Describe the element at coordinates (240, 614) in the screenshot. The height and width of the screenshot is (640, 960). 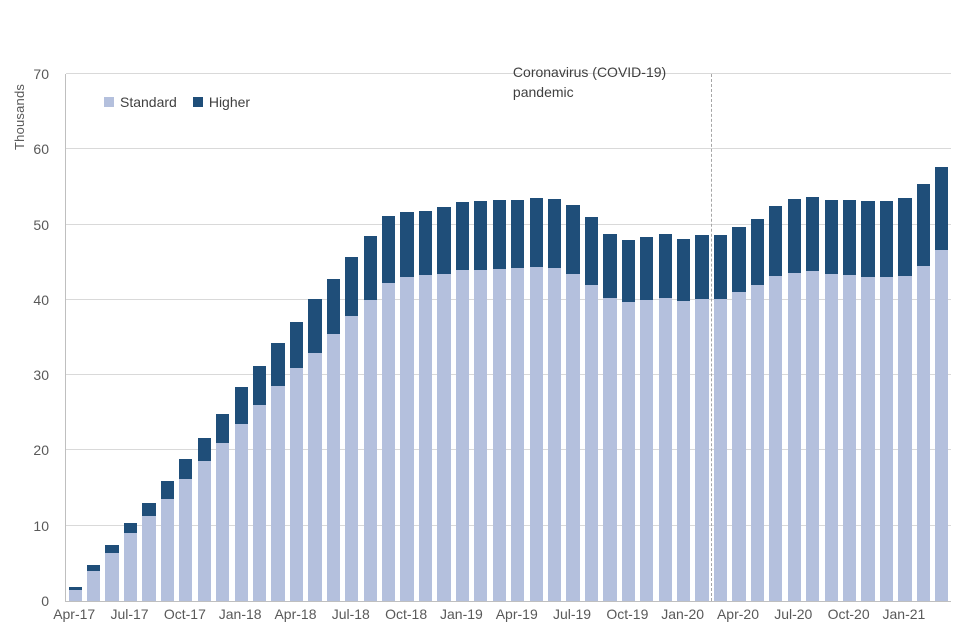
I see `x-tick-Jan-18: Jan-18` at that location.